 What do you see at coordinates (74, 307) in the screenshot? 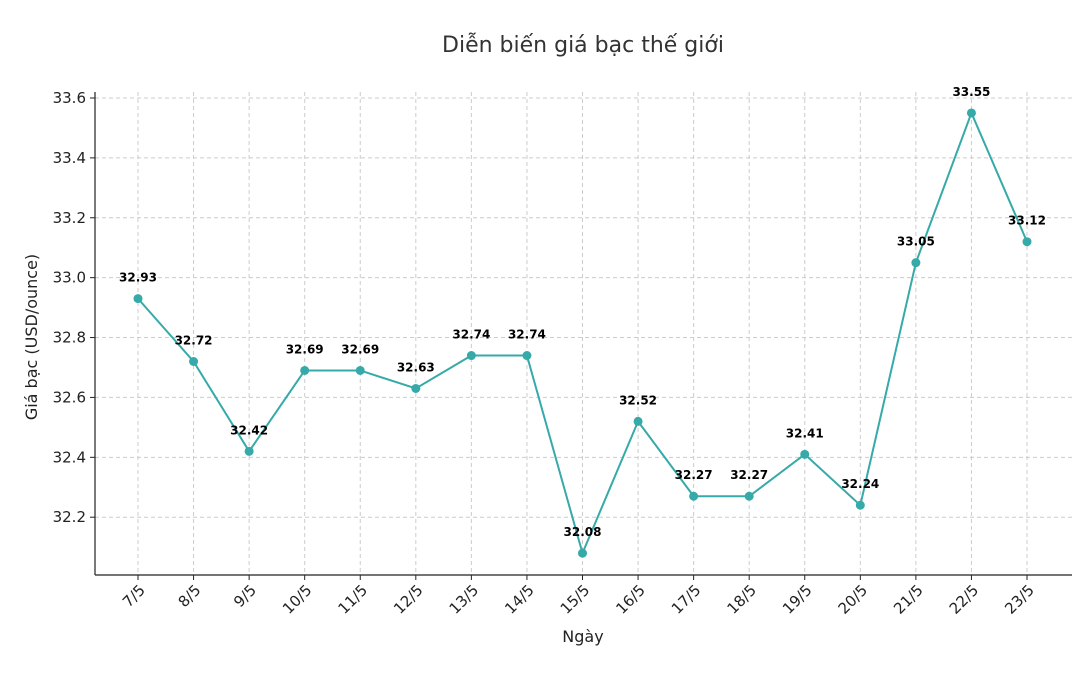
I see `y-axis-ticks: 32.2 32.4 32.6 32.8 33.0 33.2 33.4 33.6` at bounding box center [74, 307].